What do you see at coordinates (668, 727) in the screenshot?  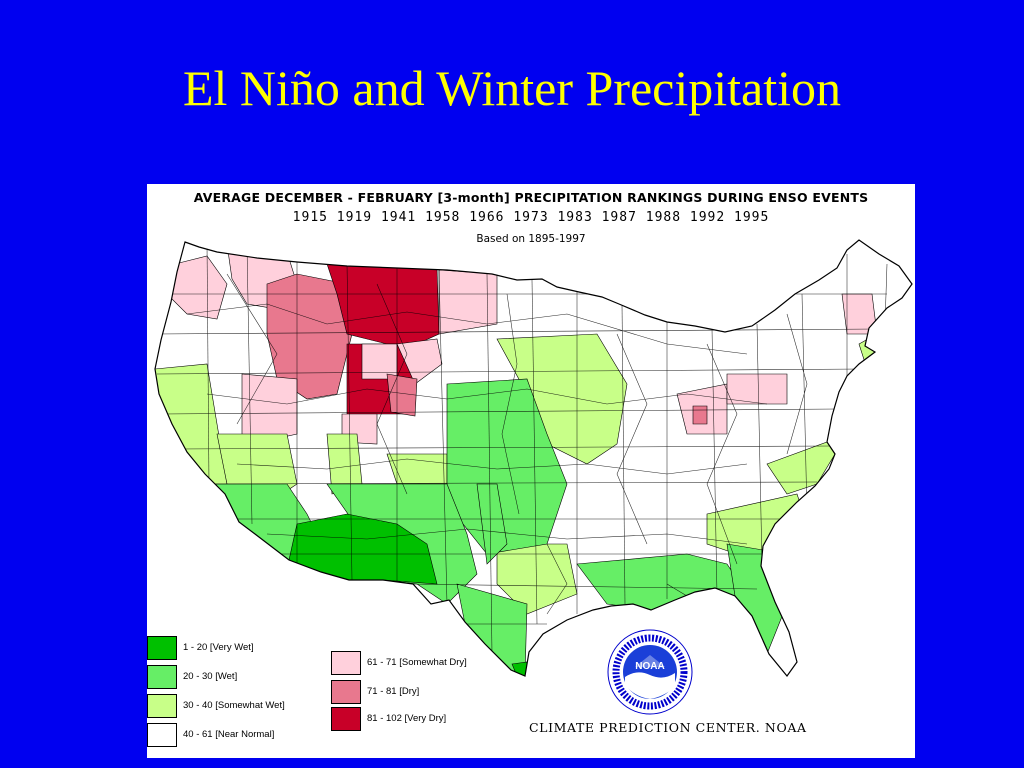 I see `credit-line: CLIMATE PREDICTION CENTER. NOAA` at bounding box center [668, 727].